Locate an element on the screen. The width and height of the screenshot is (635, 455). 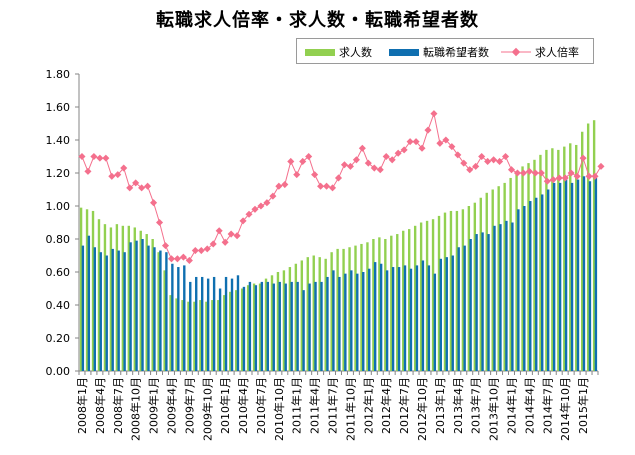
x-tick-label: 2011年1月 is located at coordinates (297, 405).